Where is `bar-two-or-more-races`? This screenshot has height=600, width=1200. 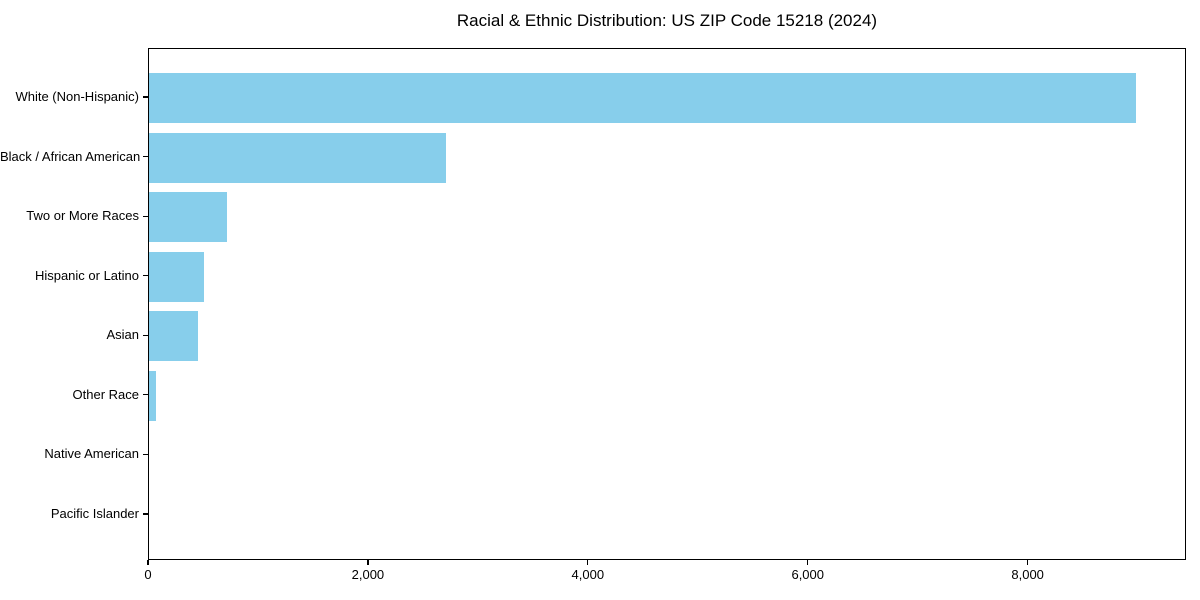
bar-two-or-more-races is located at coordinates (188, 217).